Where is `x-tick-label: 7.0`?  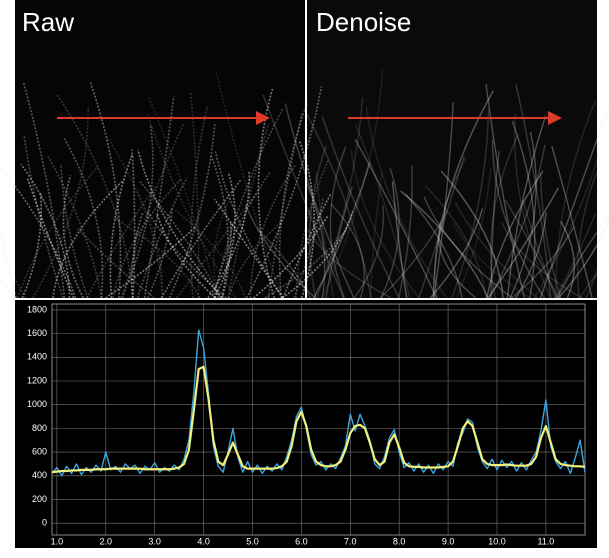 x-tick-label: 7.0 is located at coordinates (350, 541).